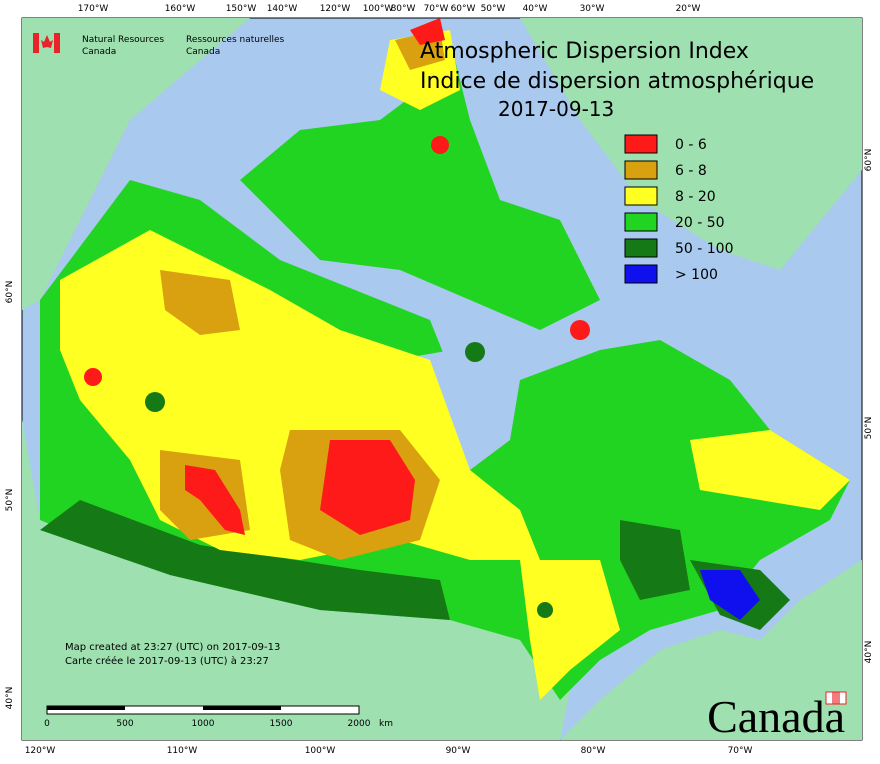  Describe the element at coordinates (535, 9) in the screenshot. I see `longitude-label: 40°W` at that location.